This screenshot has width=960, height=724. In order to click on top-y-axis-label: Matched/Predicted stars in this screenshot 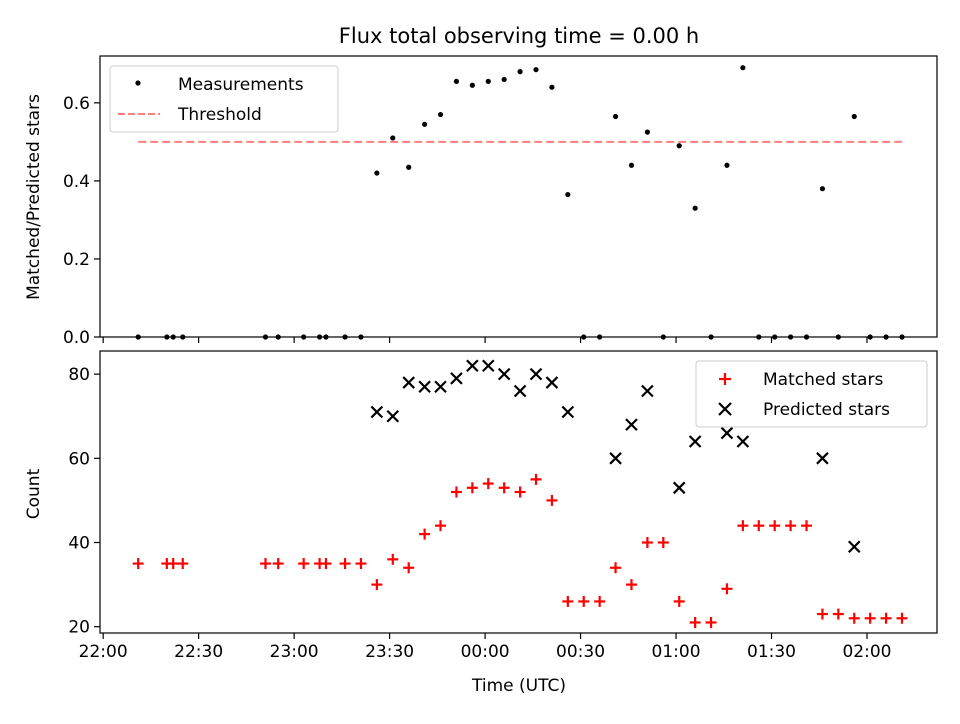, I will do `click(34, 197)`.